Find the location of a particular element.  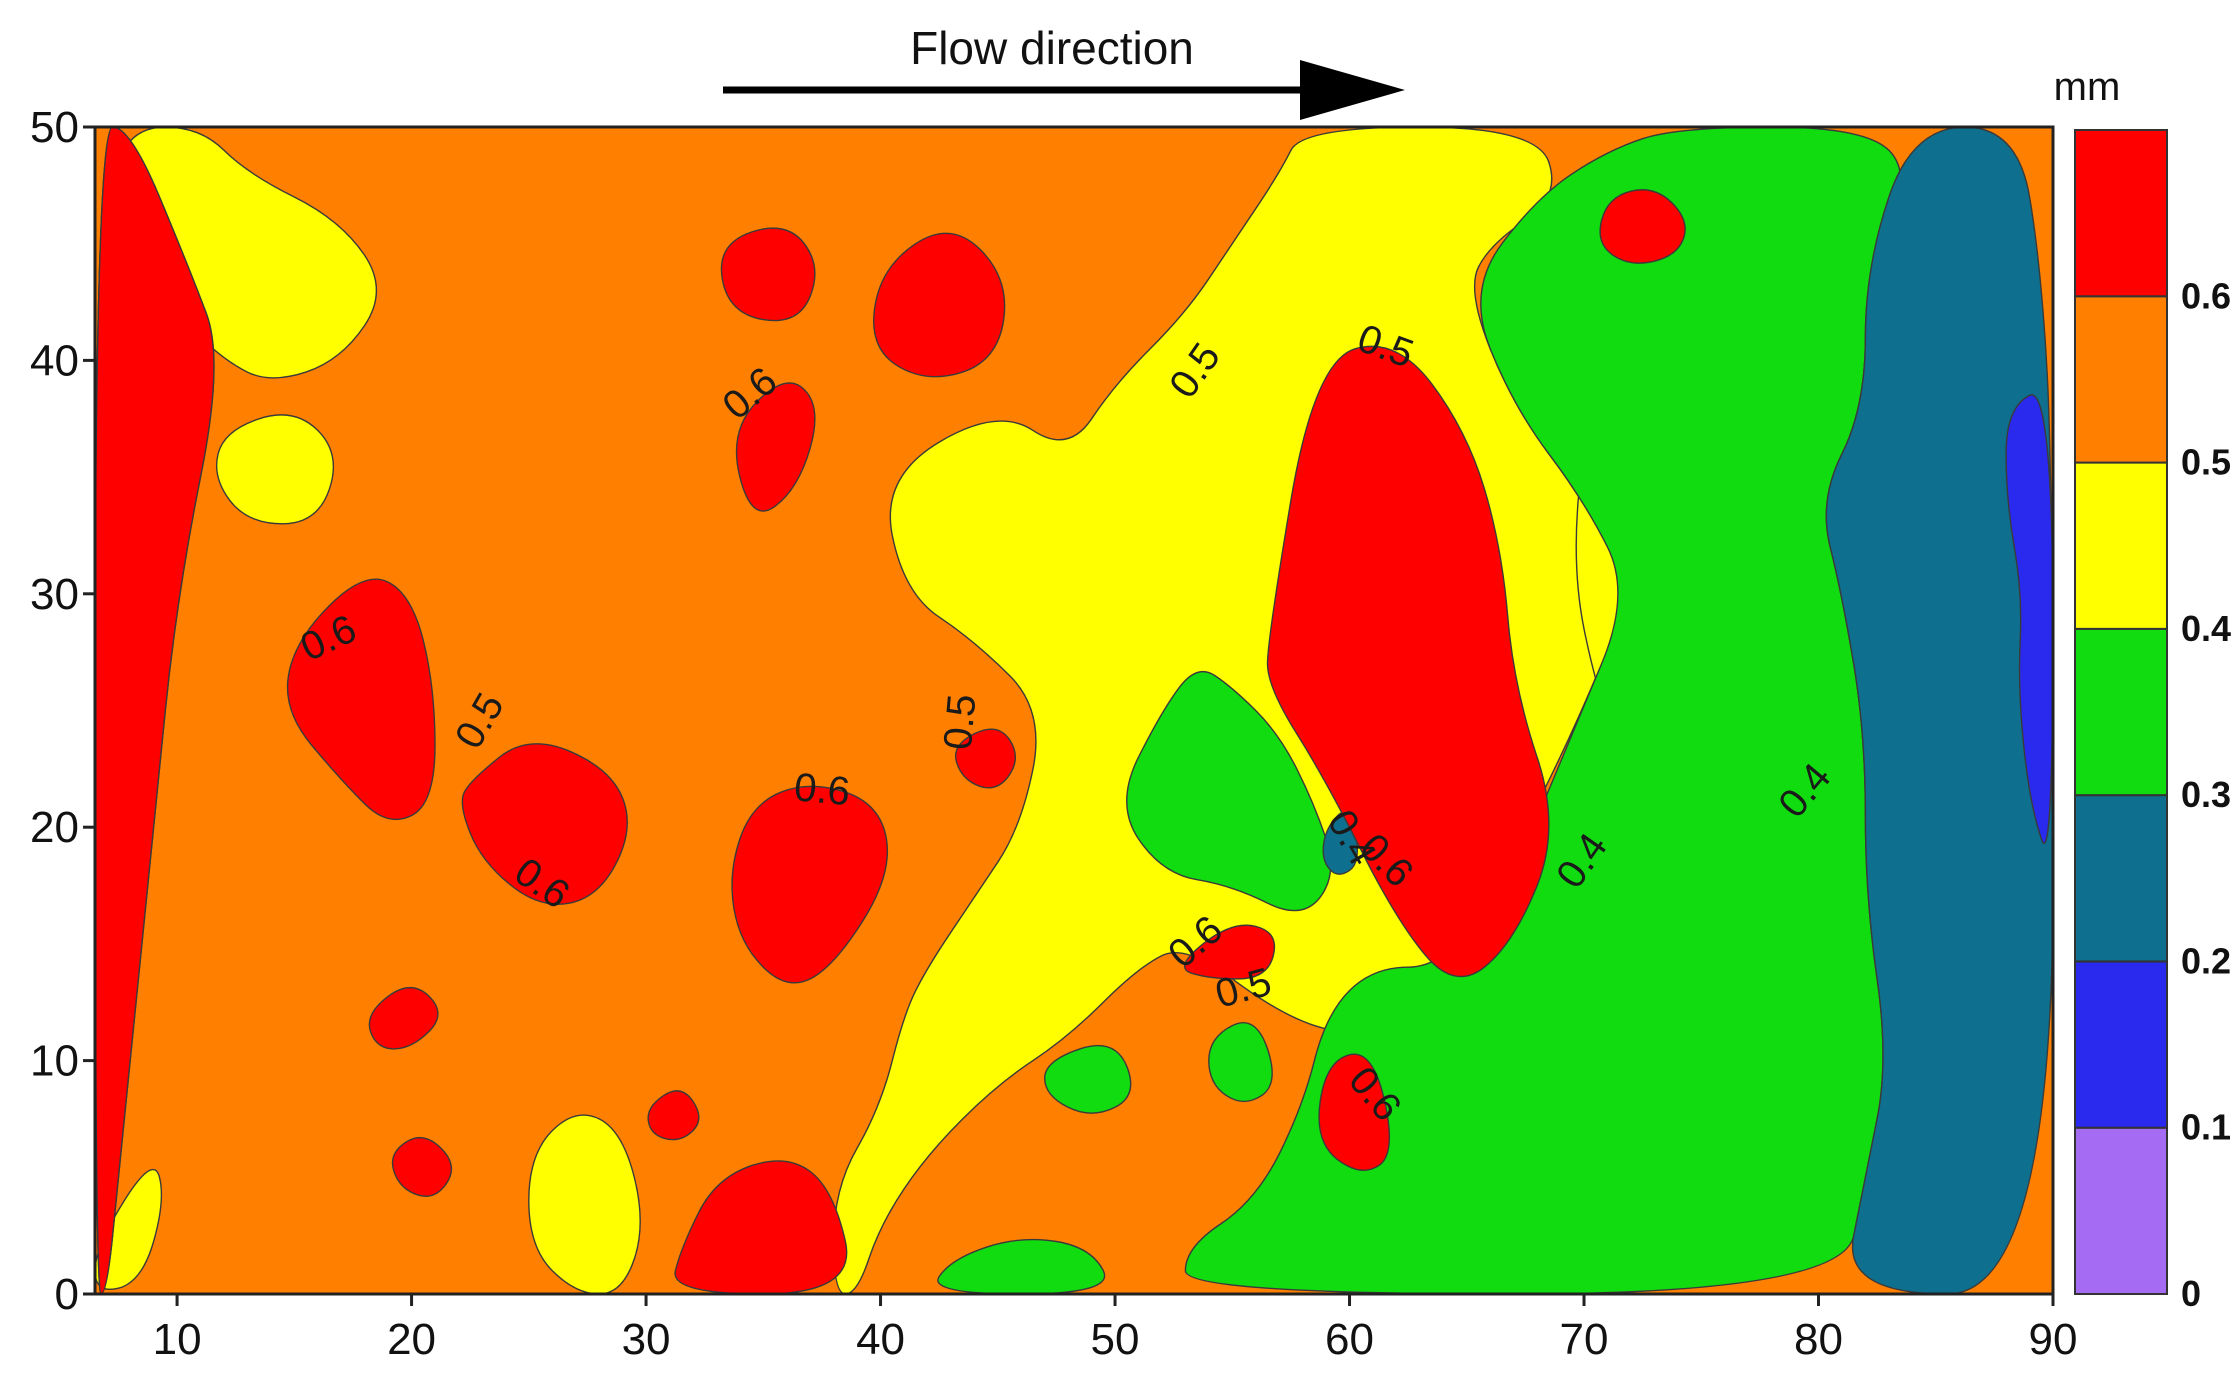

colorbar-label: 0 is located at coordinates (2191, 1293).